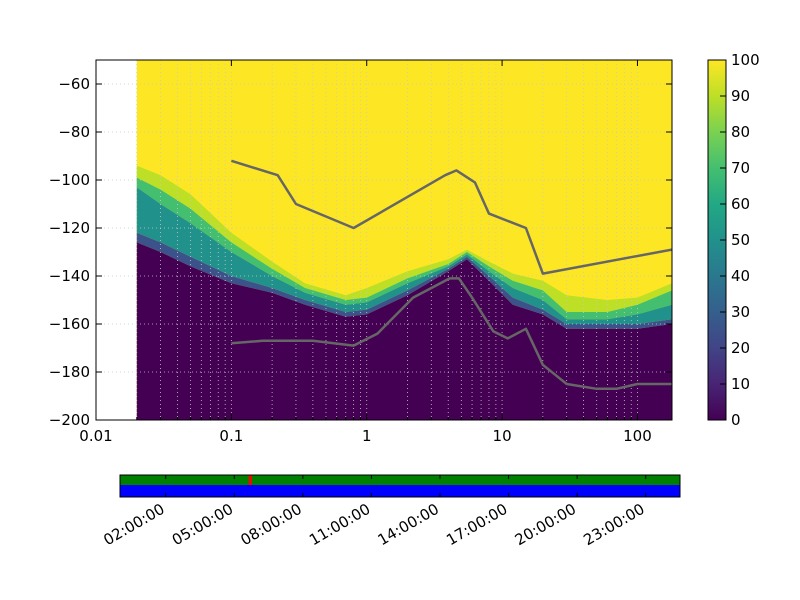  I want to click on timeline-frame, so click(400, 486).